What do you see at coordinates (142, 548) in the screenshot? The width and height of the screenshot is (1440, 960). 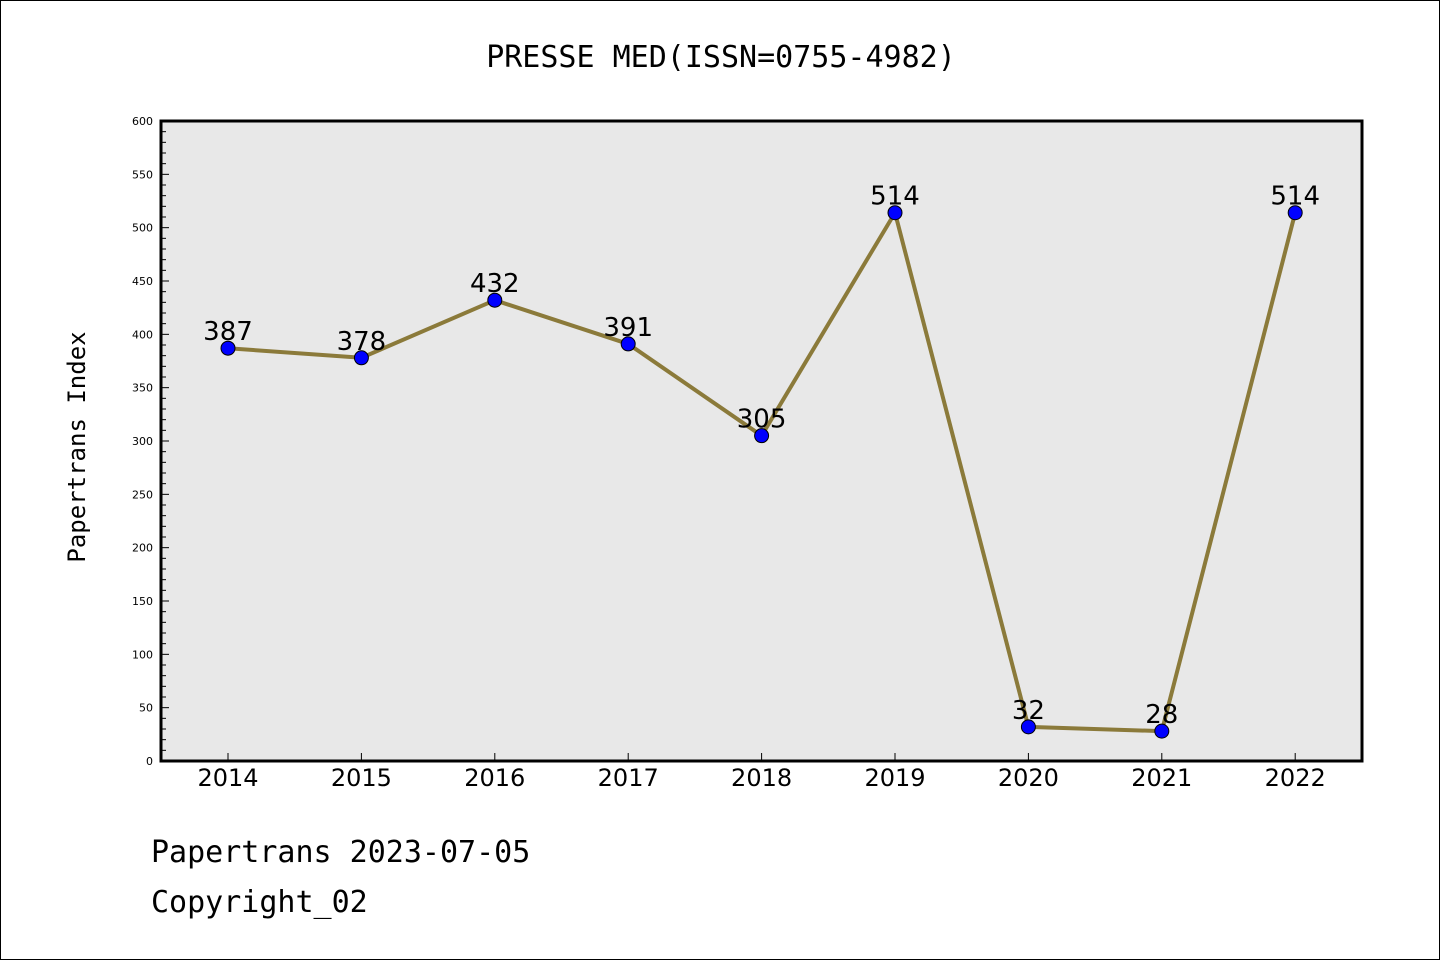 I see `y-tick-label: 200` at bounding box center [142, 548].